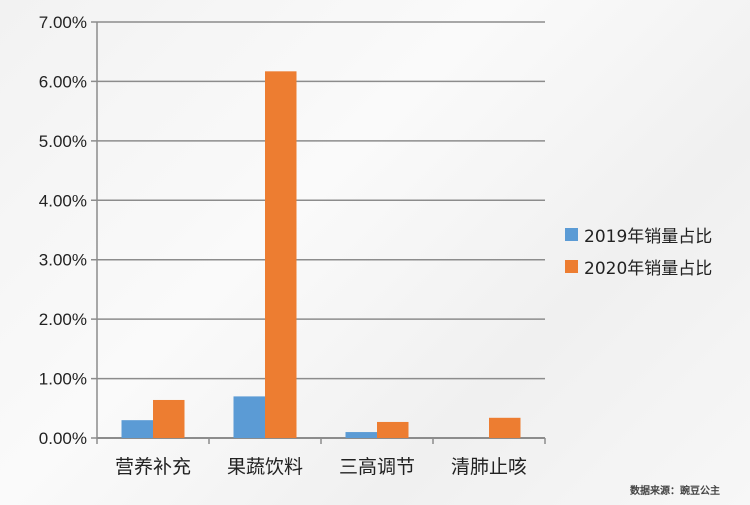 This screenshot has width=750, height=505. I want to click on x-tick-label: 果蔬饮料, so click(265, 467).